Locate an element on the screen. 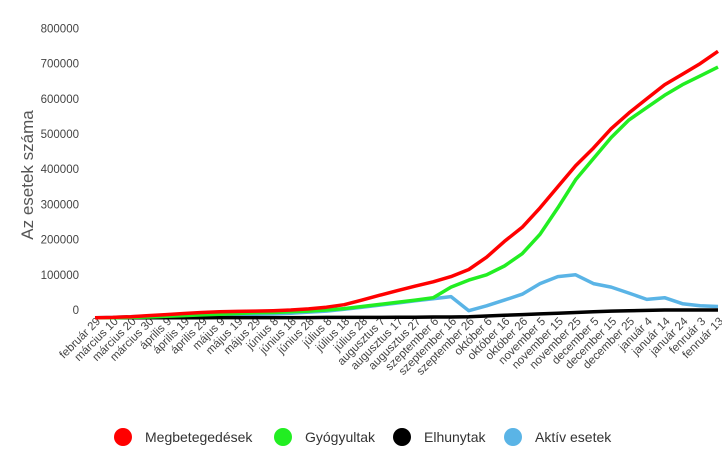 The image size is (722, 457). y-tick-label: 400000 is located at coordinates (60, 170).